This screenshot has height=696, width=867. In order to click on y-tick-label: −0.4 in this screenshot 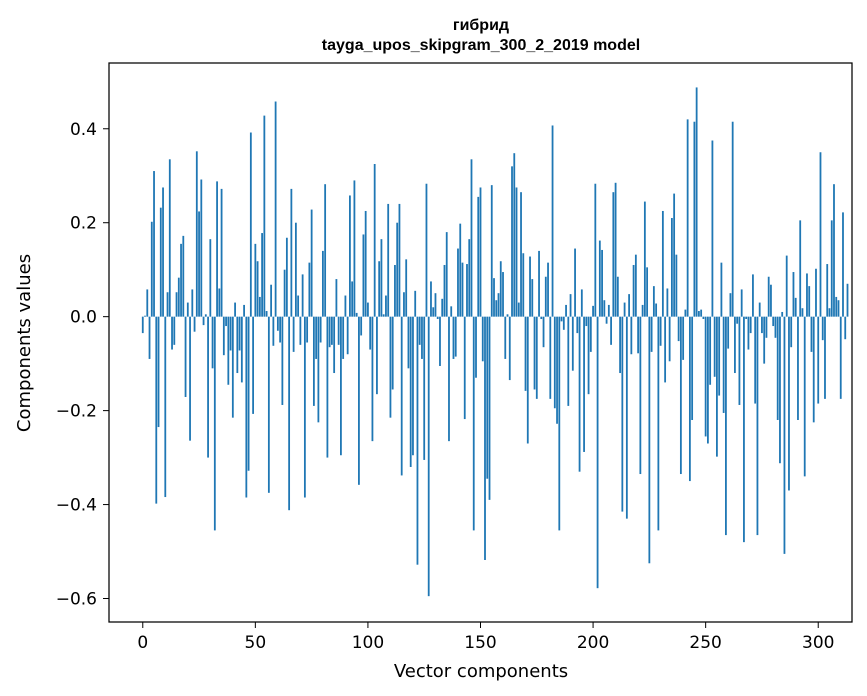, I will do `click(76, 506)`.